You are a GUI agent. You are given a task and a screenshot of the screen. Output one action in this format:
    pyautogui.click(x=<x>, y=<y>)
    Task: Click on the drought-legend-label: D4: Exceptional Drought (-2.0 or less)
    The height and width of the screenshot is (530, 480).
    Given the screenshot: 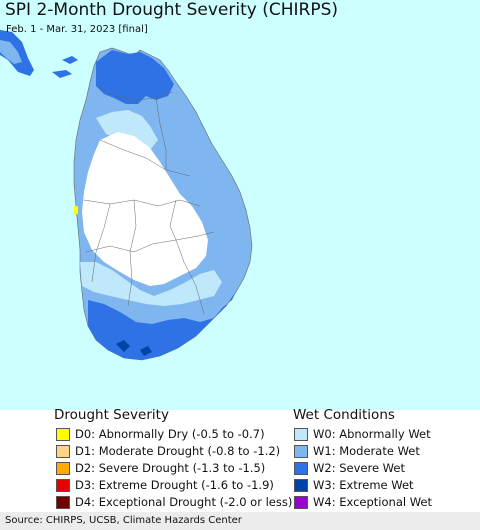 What is the action you would take?
    pyautogui.click(x=184, y=502)
    